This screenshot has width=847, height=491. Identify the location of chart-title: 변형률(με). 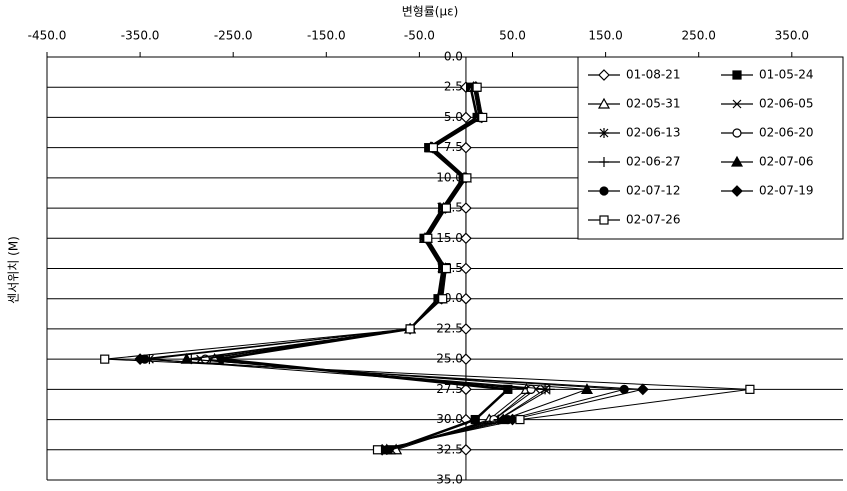
(430, 12).